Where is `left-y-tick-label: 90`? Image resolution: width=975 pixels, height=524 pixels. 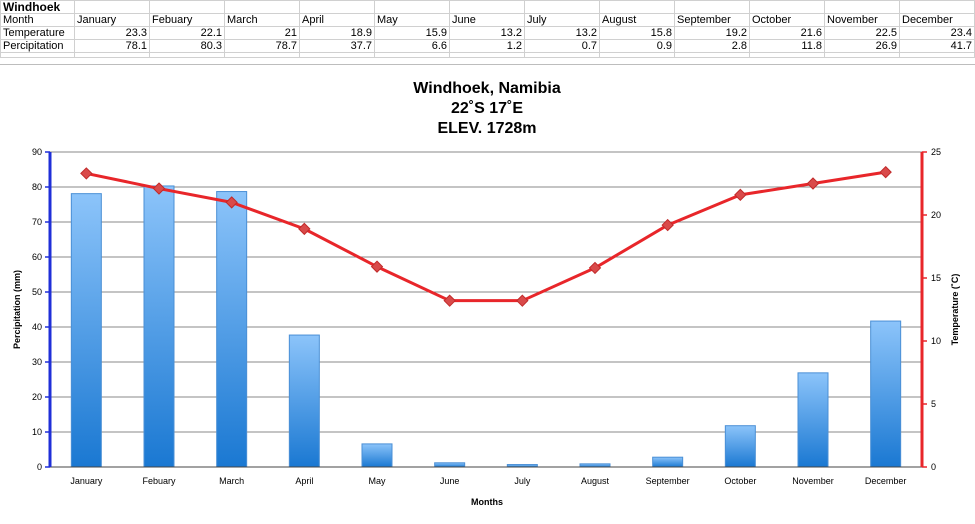 left-y-tick-label: 90 is located at coordinates (37, 152).